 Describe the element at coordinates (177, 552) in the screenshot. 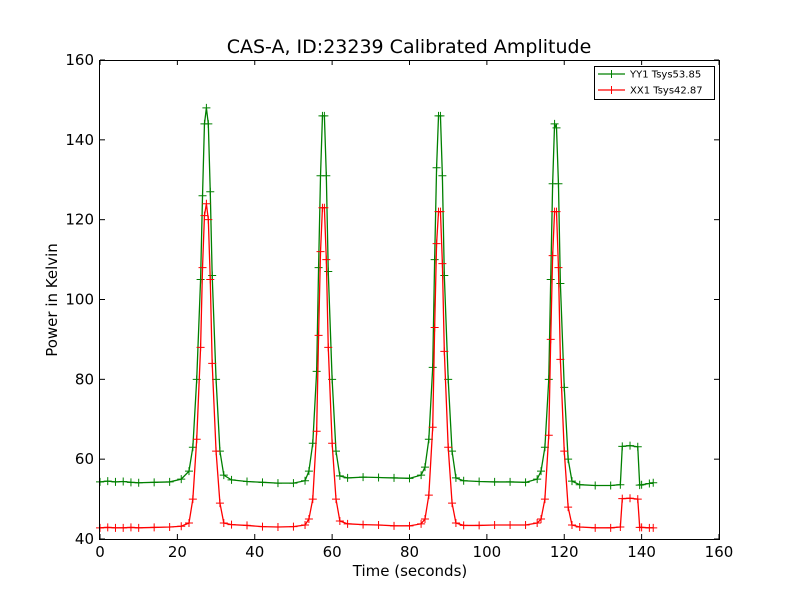

I see `x-tick-label: 20` at that location.